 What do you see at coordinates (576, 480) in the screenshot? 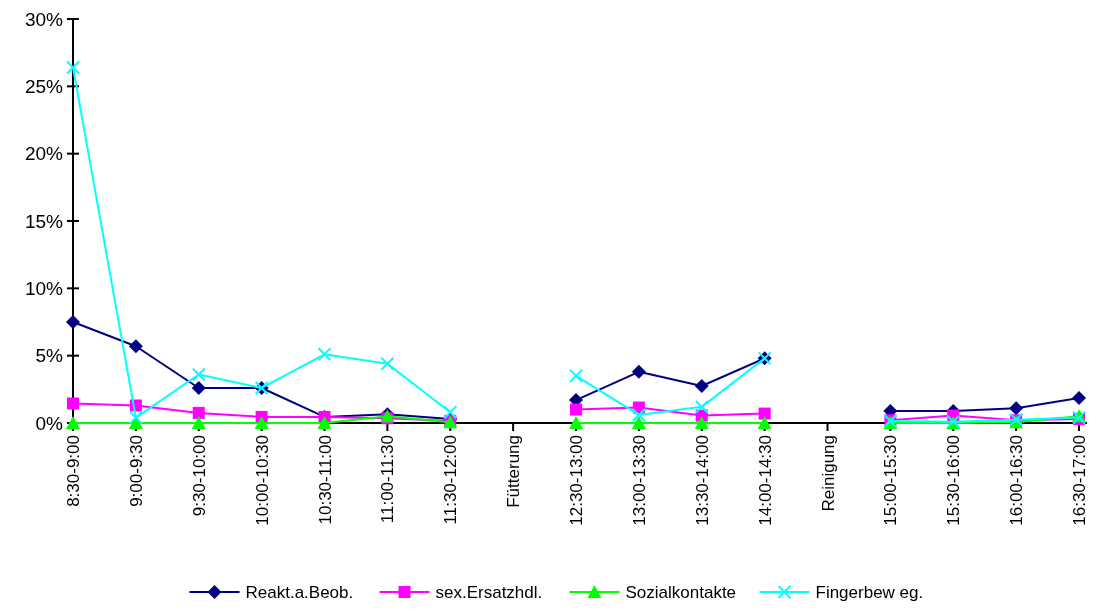
I see `x-tick-label: 12:30-13:00` at bounding box center [576, 480].